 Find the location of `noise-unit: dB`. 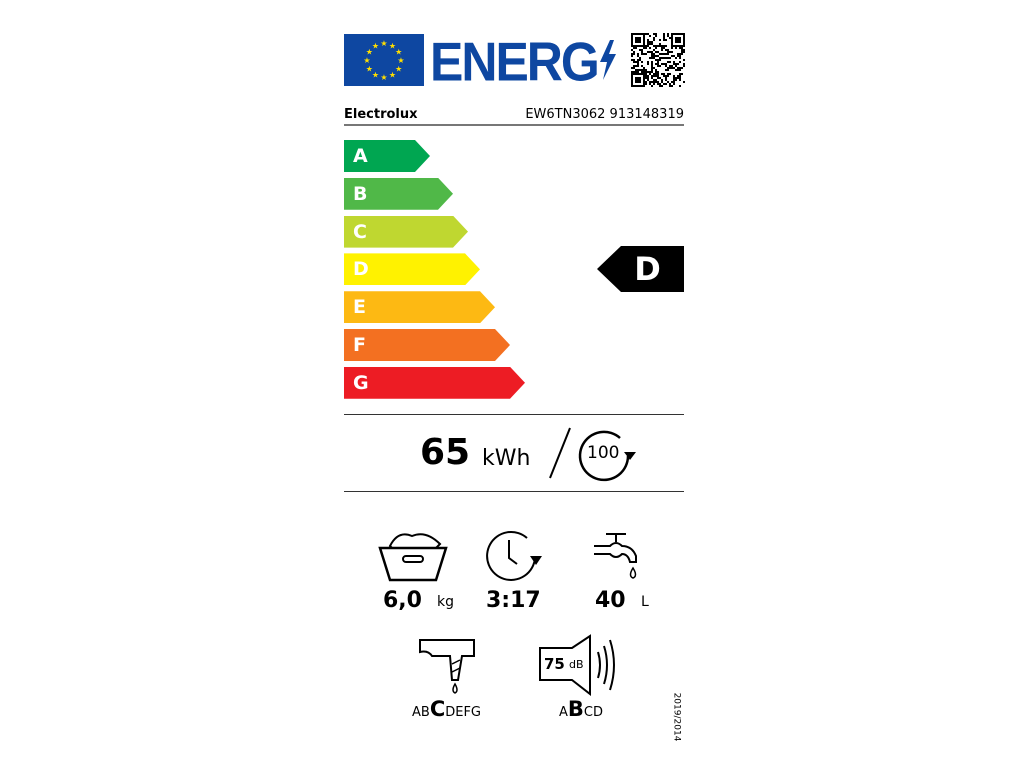

noise-unit: dB is located at coordinates (576, 664).